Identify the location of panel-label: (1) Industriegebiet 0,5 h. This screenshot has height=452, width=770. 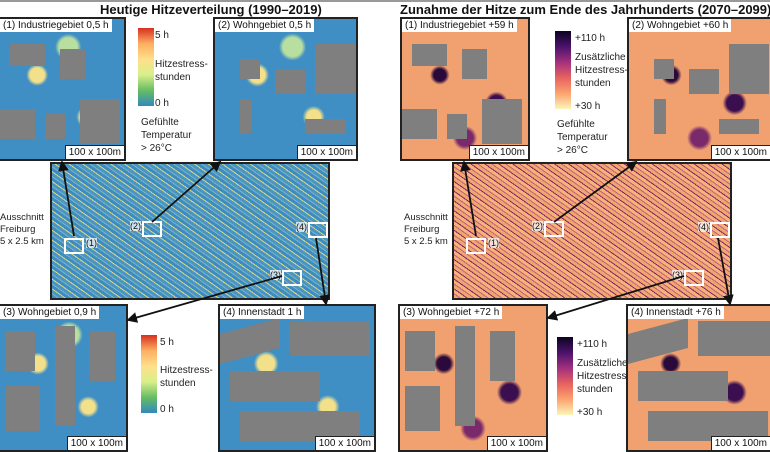
(56, 25).